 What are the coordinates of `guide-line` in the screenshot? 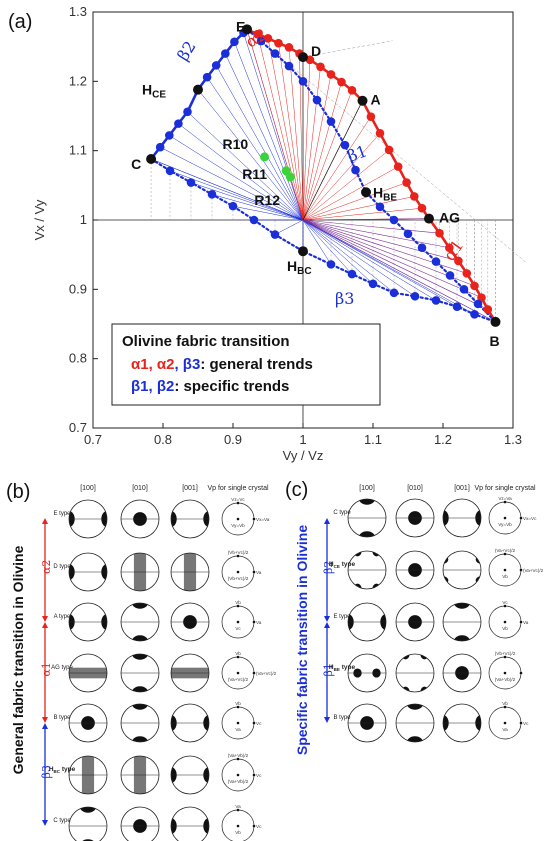 It's located at (347, 49).